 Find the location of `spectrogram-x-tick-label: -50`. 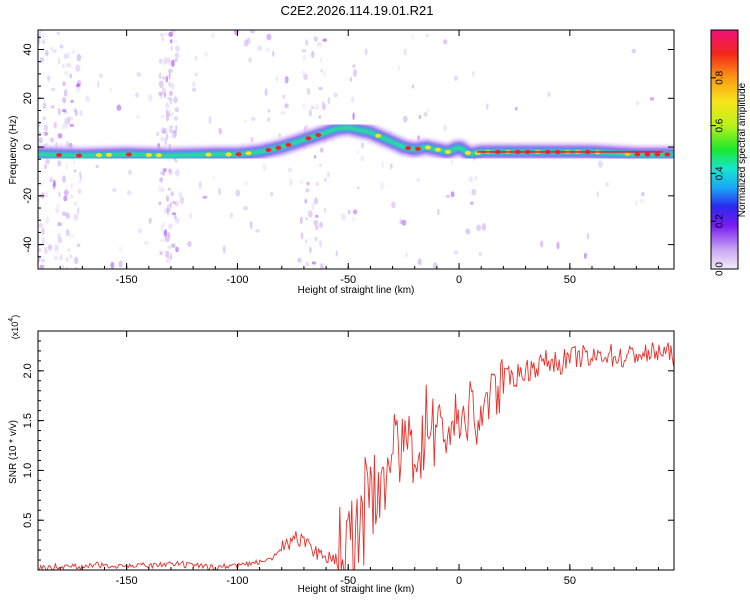

spectrogram-x-tick-label: -50 is located at coordinates (348, 280).